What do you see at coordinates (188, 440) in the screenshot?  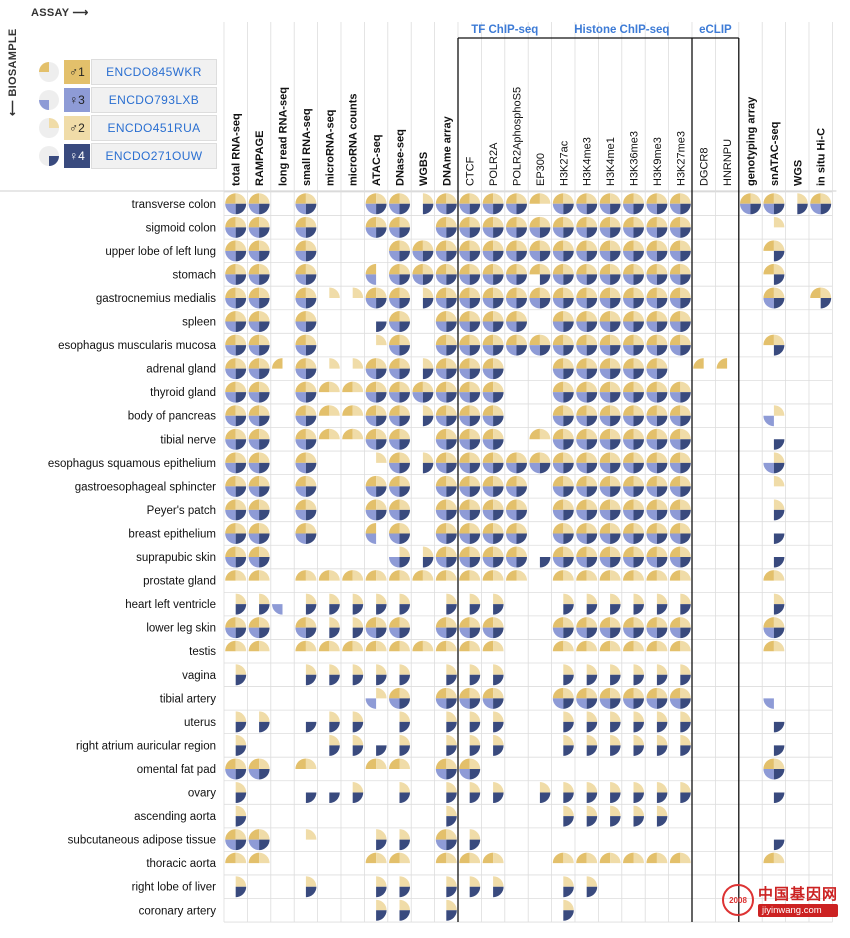 I see `biosample-label: tibial nerve` at bounding box center [188, 440].